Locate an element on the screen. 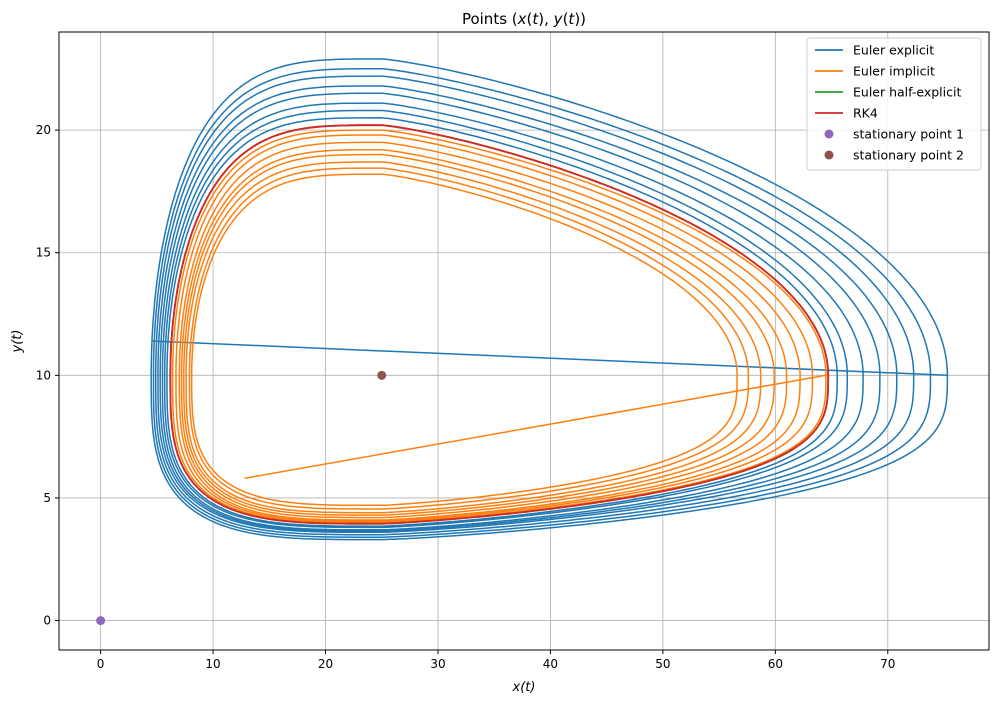  y-tick-label: 15 is located at coordinates (43, 253).